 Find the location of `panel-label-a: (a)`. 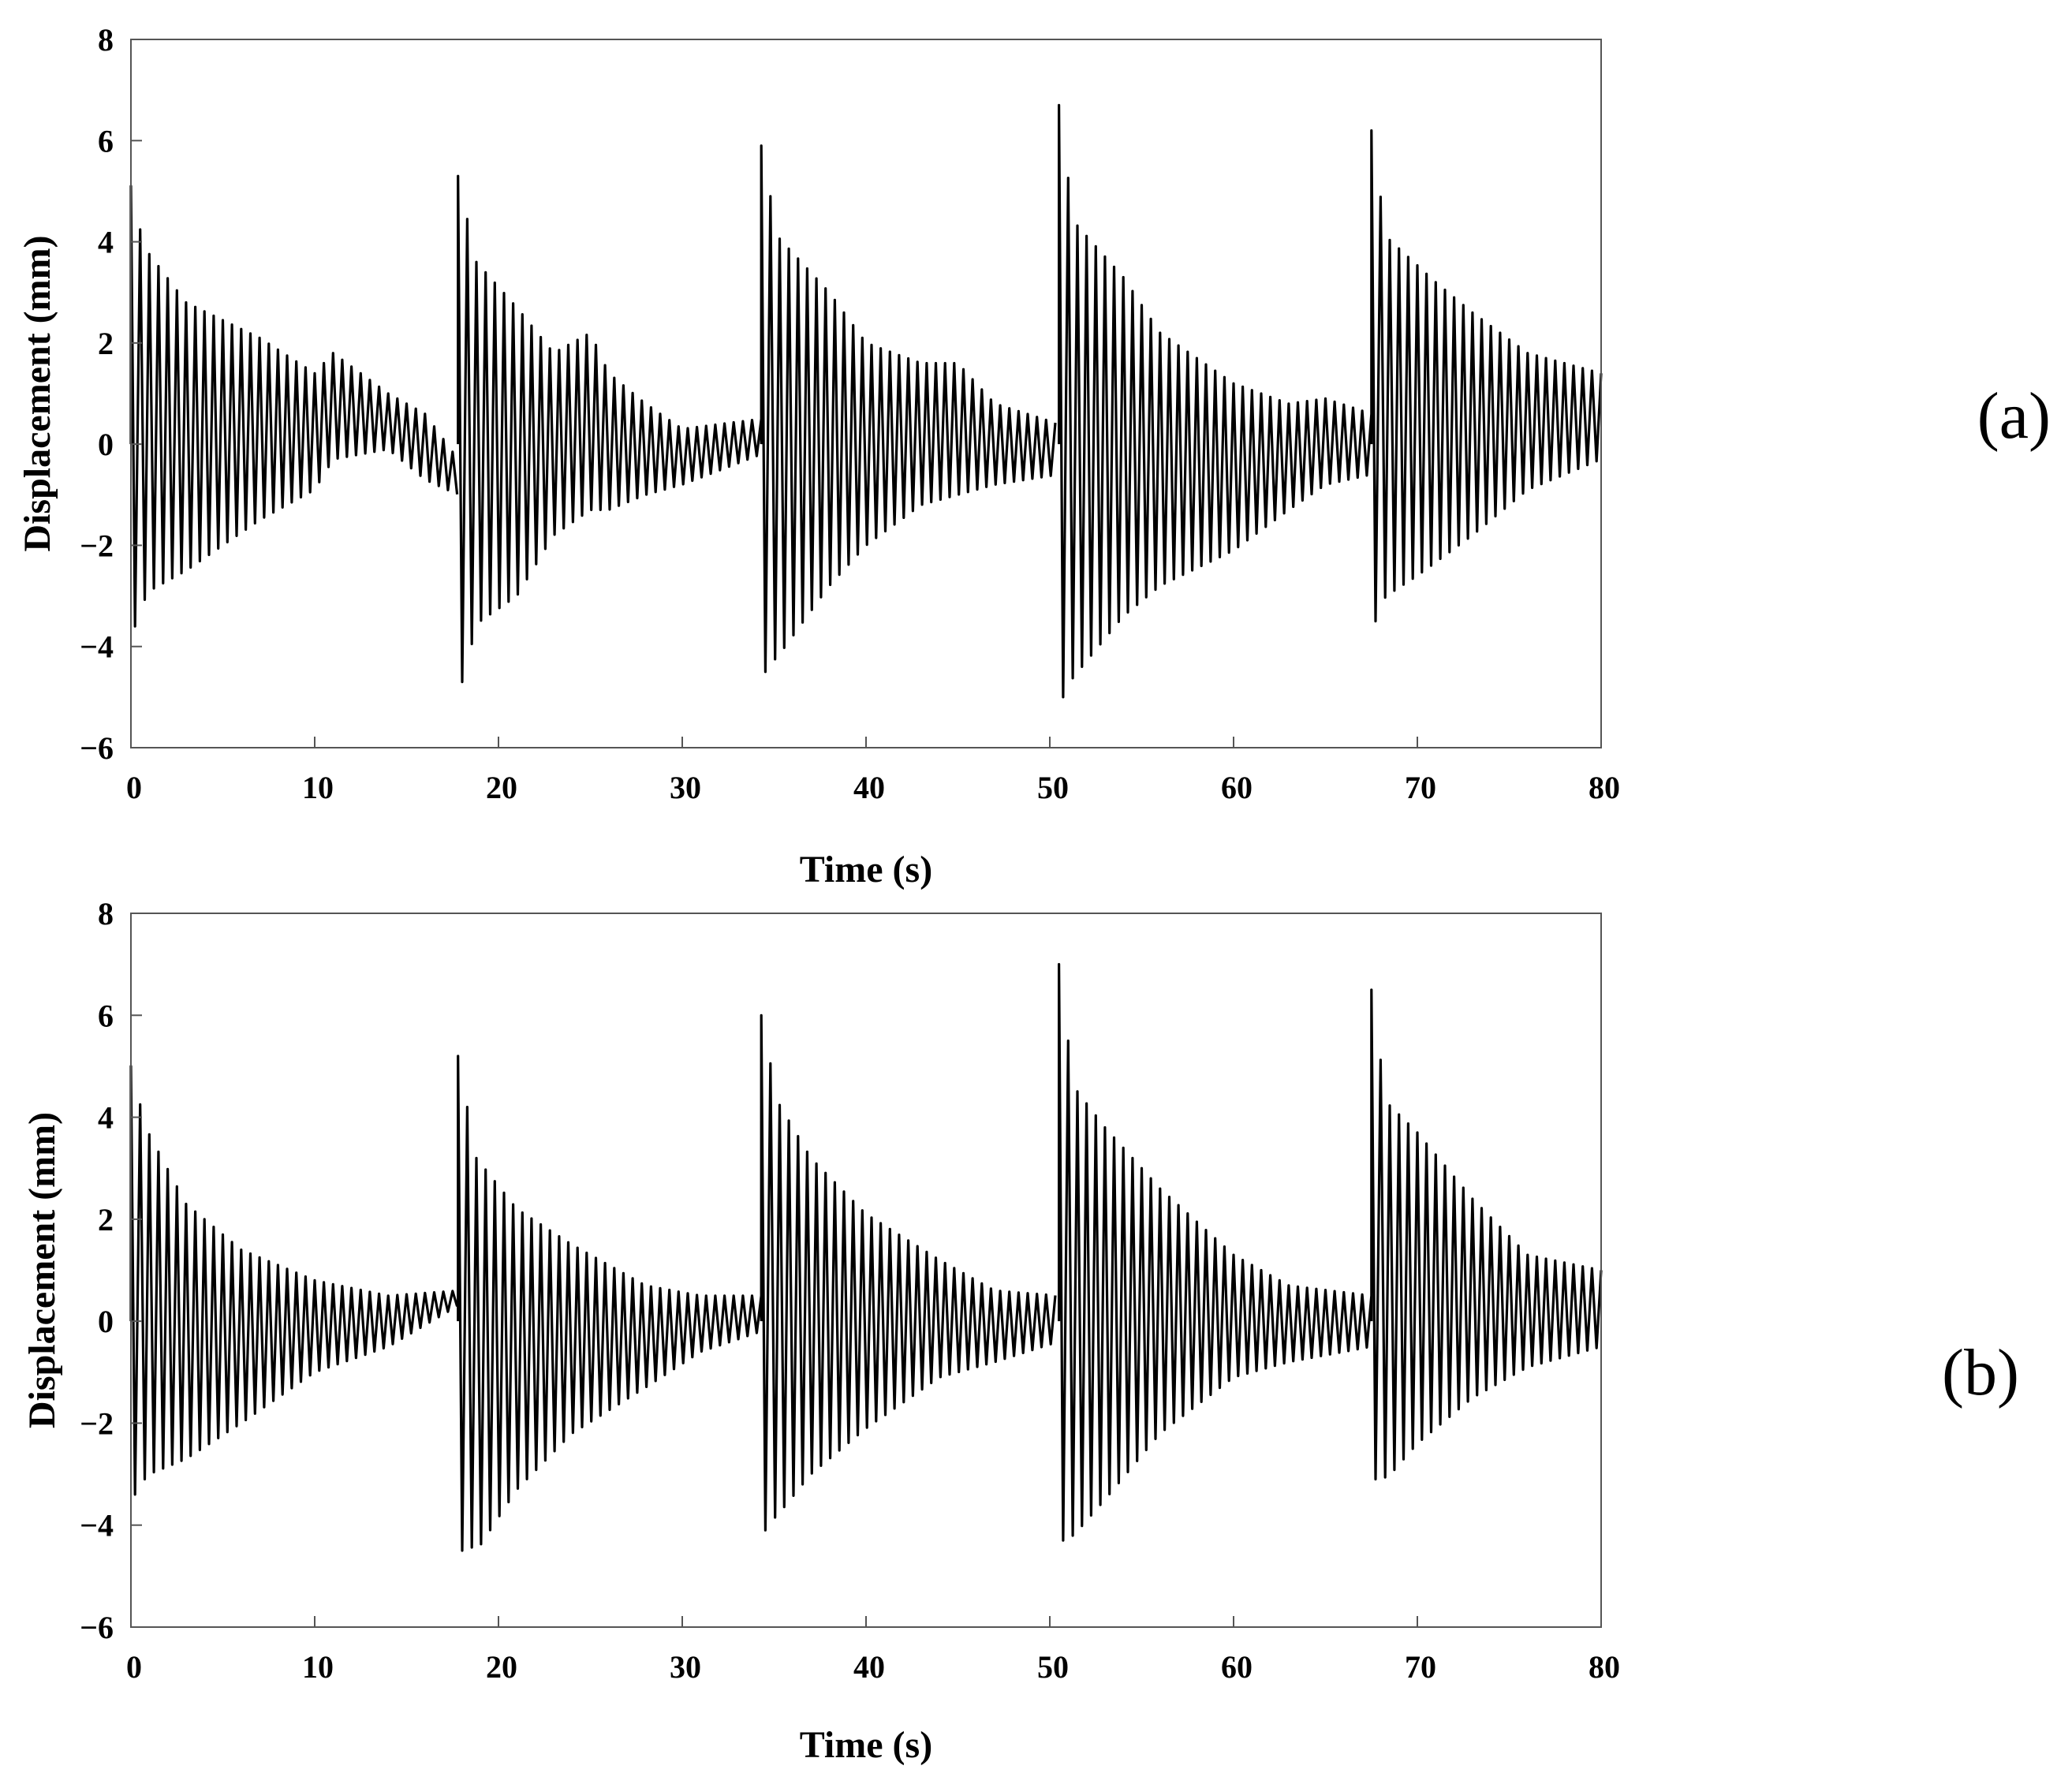

panel-label-a: (a) is located at coordinates (2014, 416).